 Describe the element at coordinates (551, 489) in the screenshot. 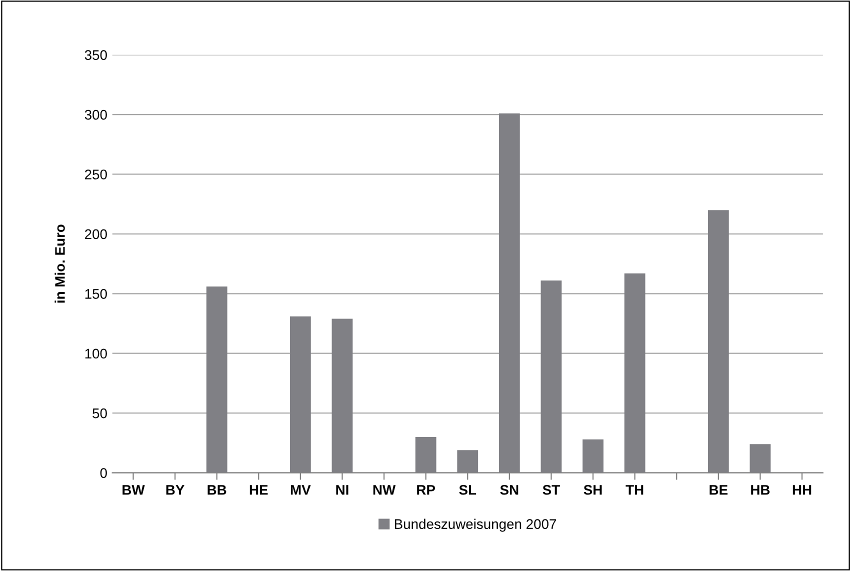

I see `x-tick-label: ST` at that location.